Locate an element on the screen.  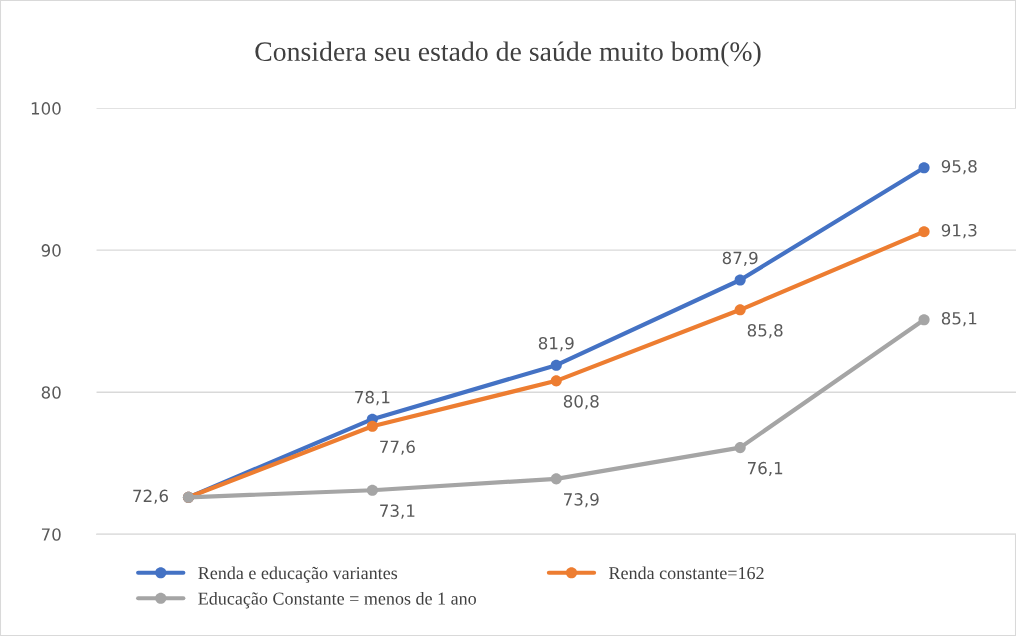
data-label: 91,3 is located at coordinates (959, 231).